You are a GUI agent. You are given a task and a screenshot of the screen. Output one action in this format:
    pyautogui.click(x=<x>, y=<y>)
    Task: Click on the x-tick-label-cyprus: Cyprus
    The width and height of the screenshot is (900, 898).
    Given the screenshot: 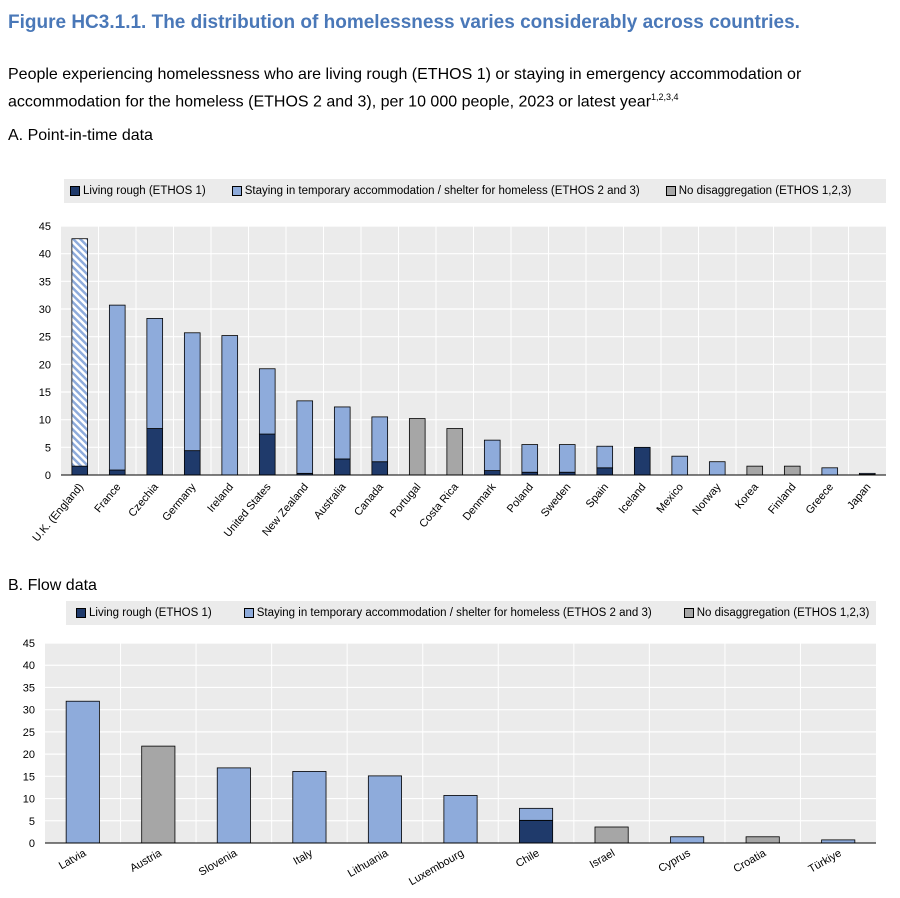 What is the action you would take?
    pyautogui.click(x=674, y=861)
    